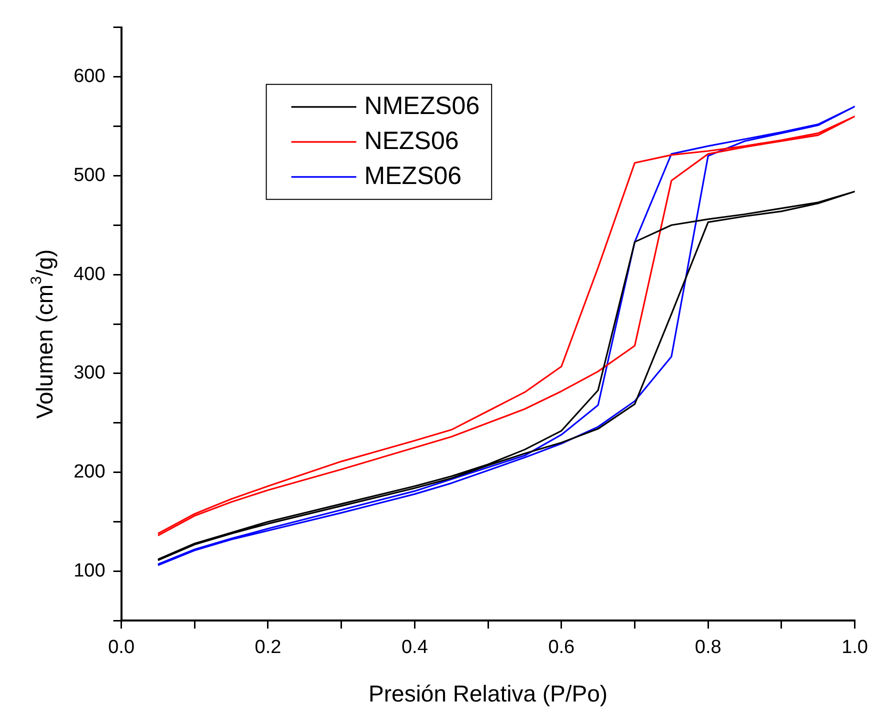 The height and width of the screenshot is (721, 884). What do you see at coordinates (90, 571) in the screenshot?
I see `y-tick-label: 100` at bounding box center [90, 571].